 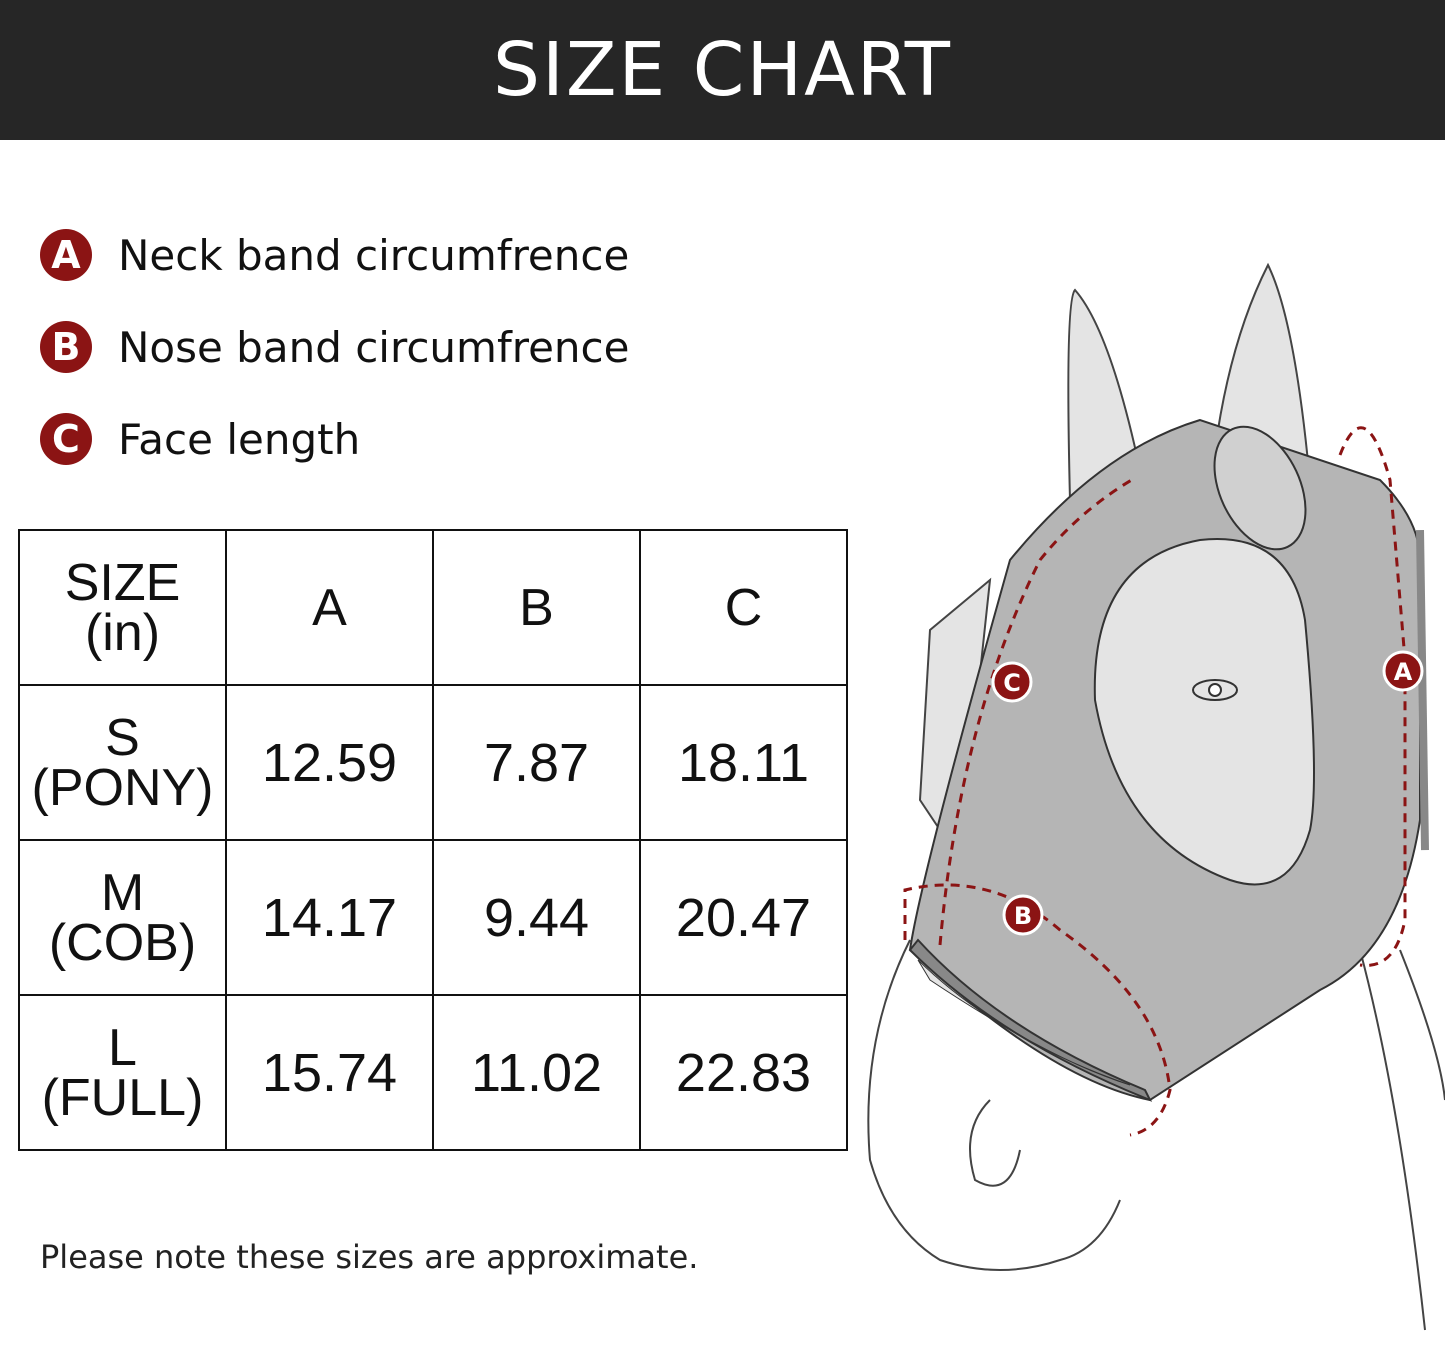 What do you see at coordinates (1037, 1010) in the screenshot?
I see `nose-band-line` at bounding box center [1037, 1010].